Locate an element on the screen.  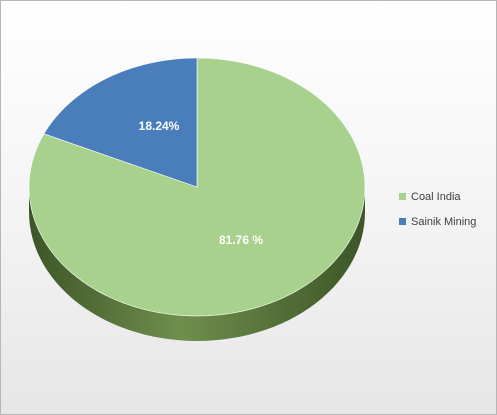
pie-labels: 81.76 % 18.24% is located at coordinates (201, 183).